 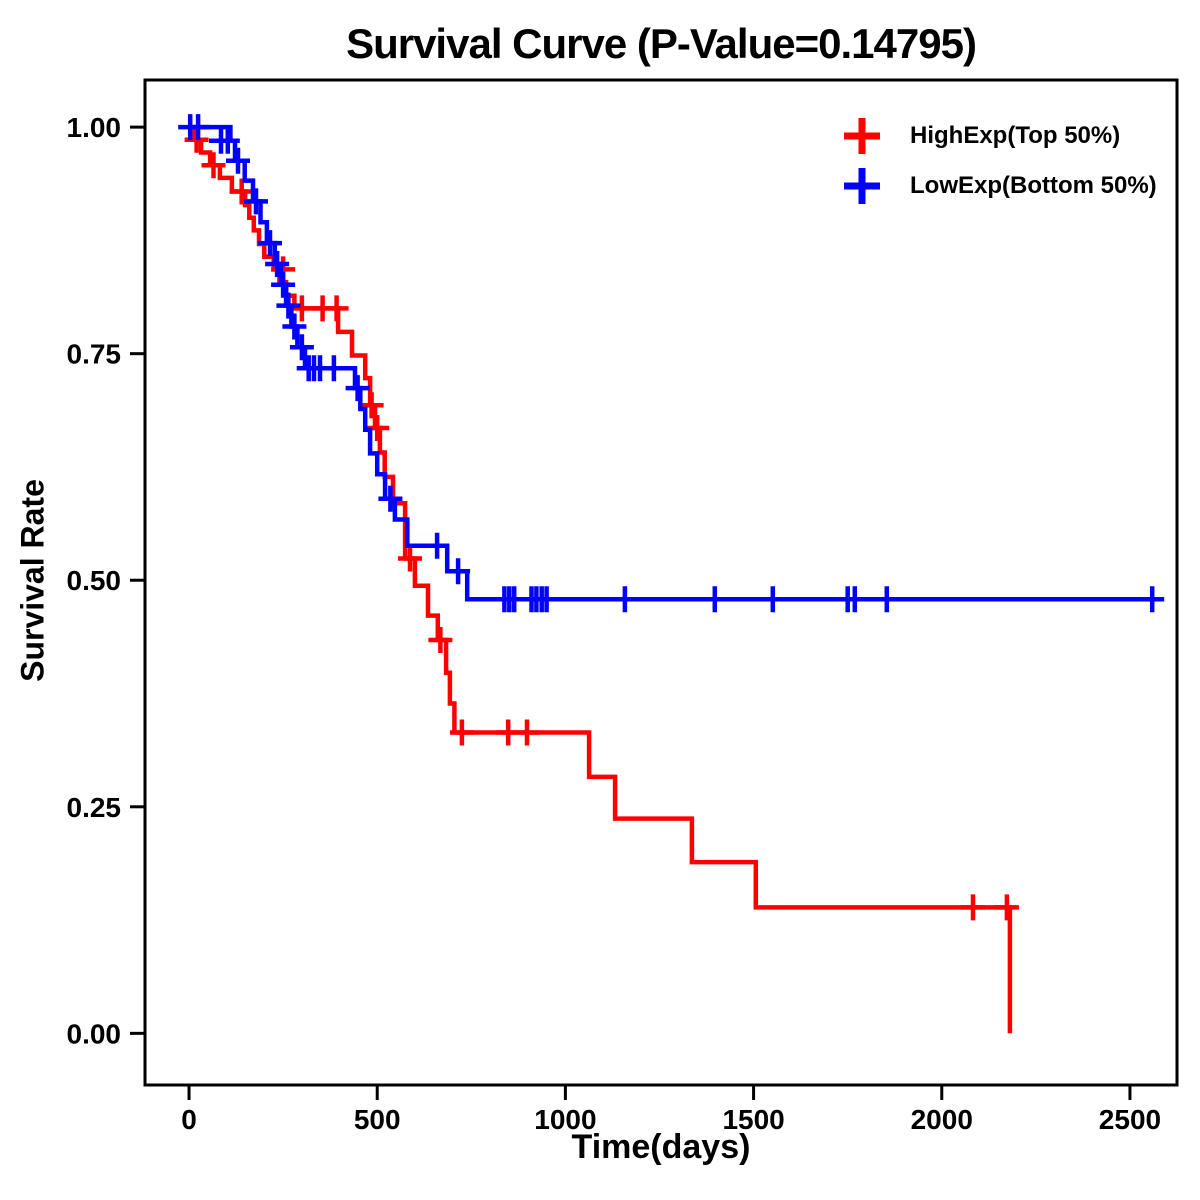 I want to click on y-tick-label: 0.75, so click(x=94, y=354).